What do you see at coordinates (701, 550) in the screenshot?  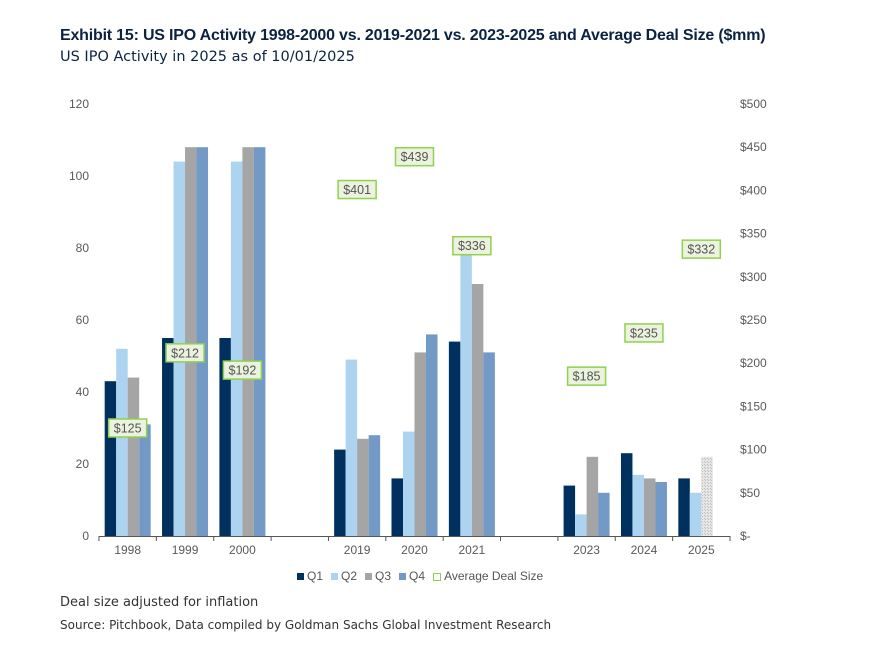 I see `x-tick-label: 2025` at bounding box center [701, 550].